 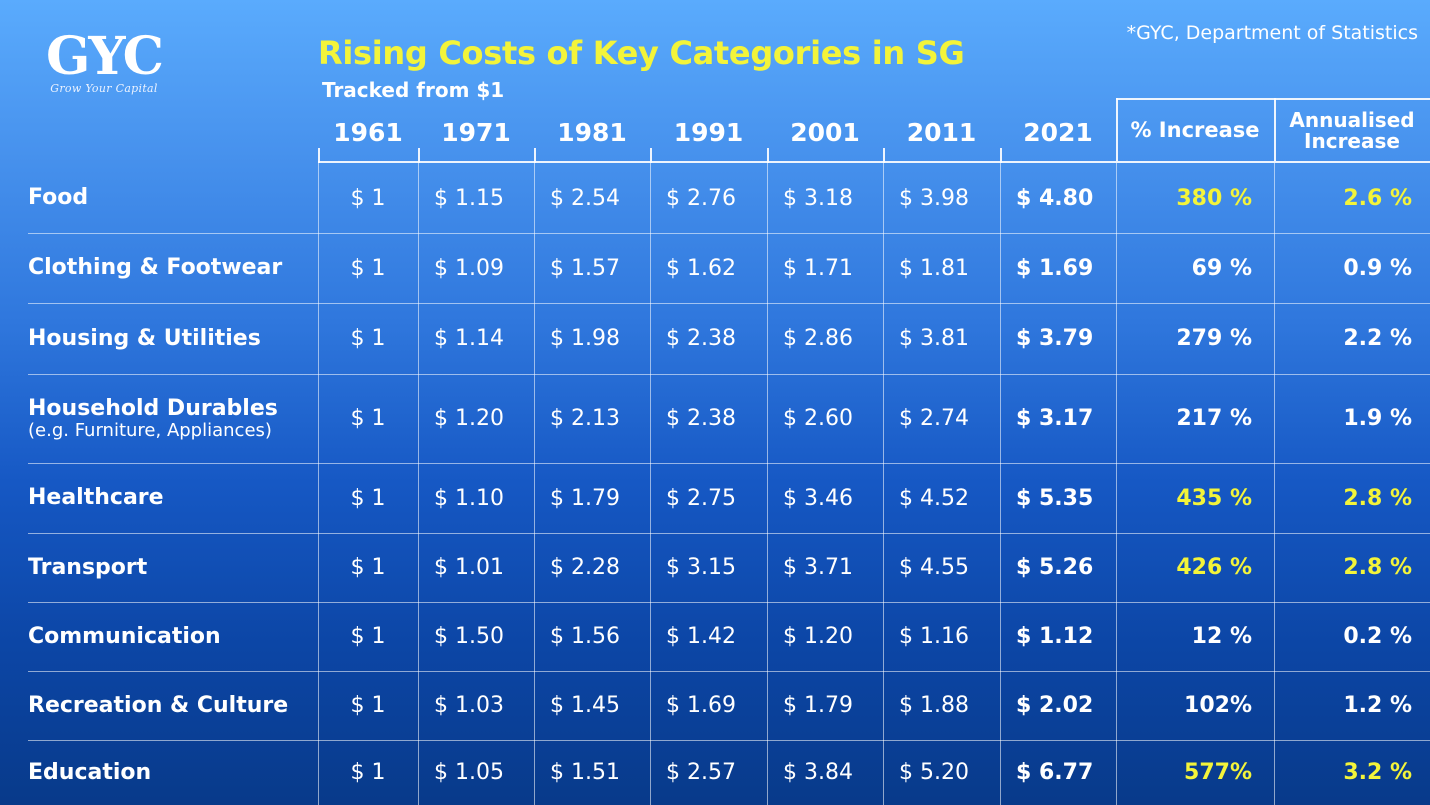 I want to click on value-cell: $ 2.60, so click(x=818, y=418).